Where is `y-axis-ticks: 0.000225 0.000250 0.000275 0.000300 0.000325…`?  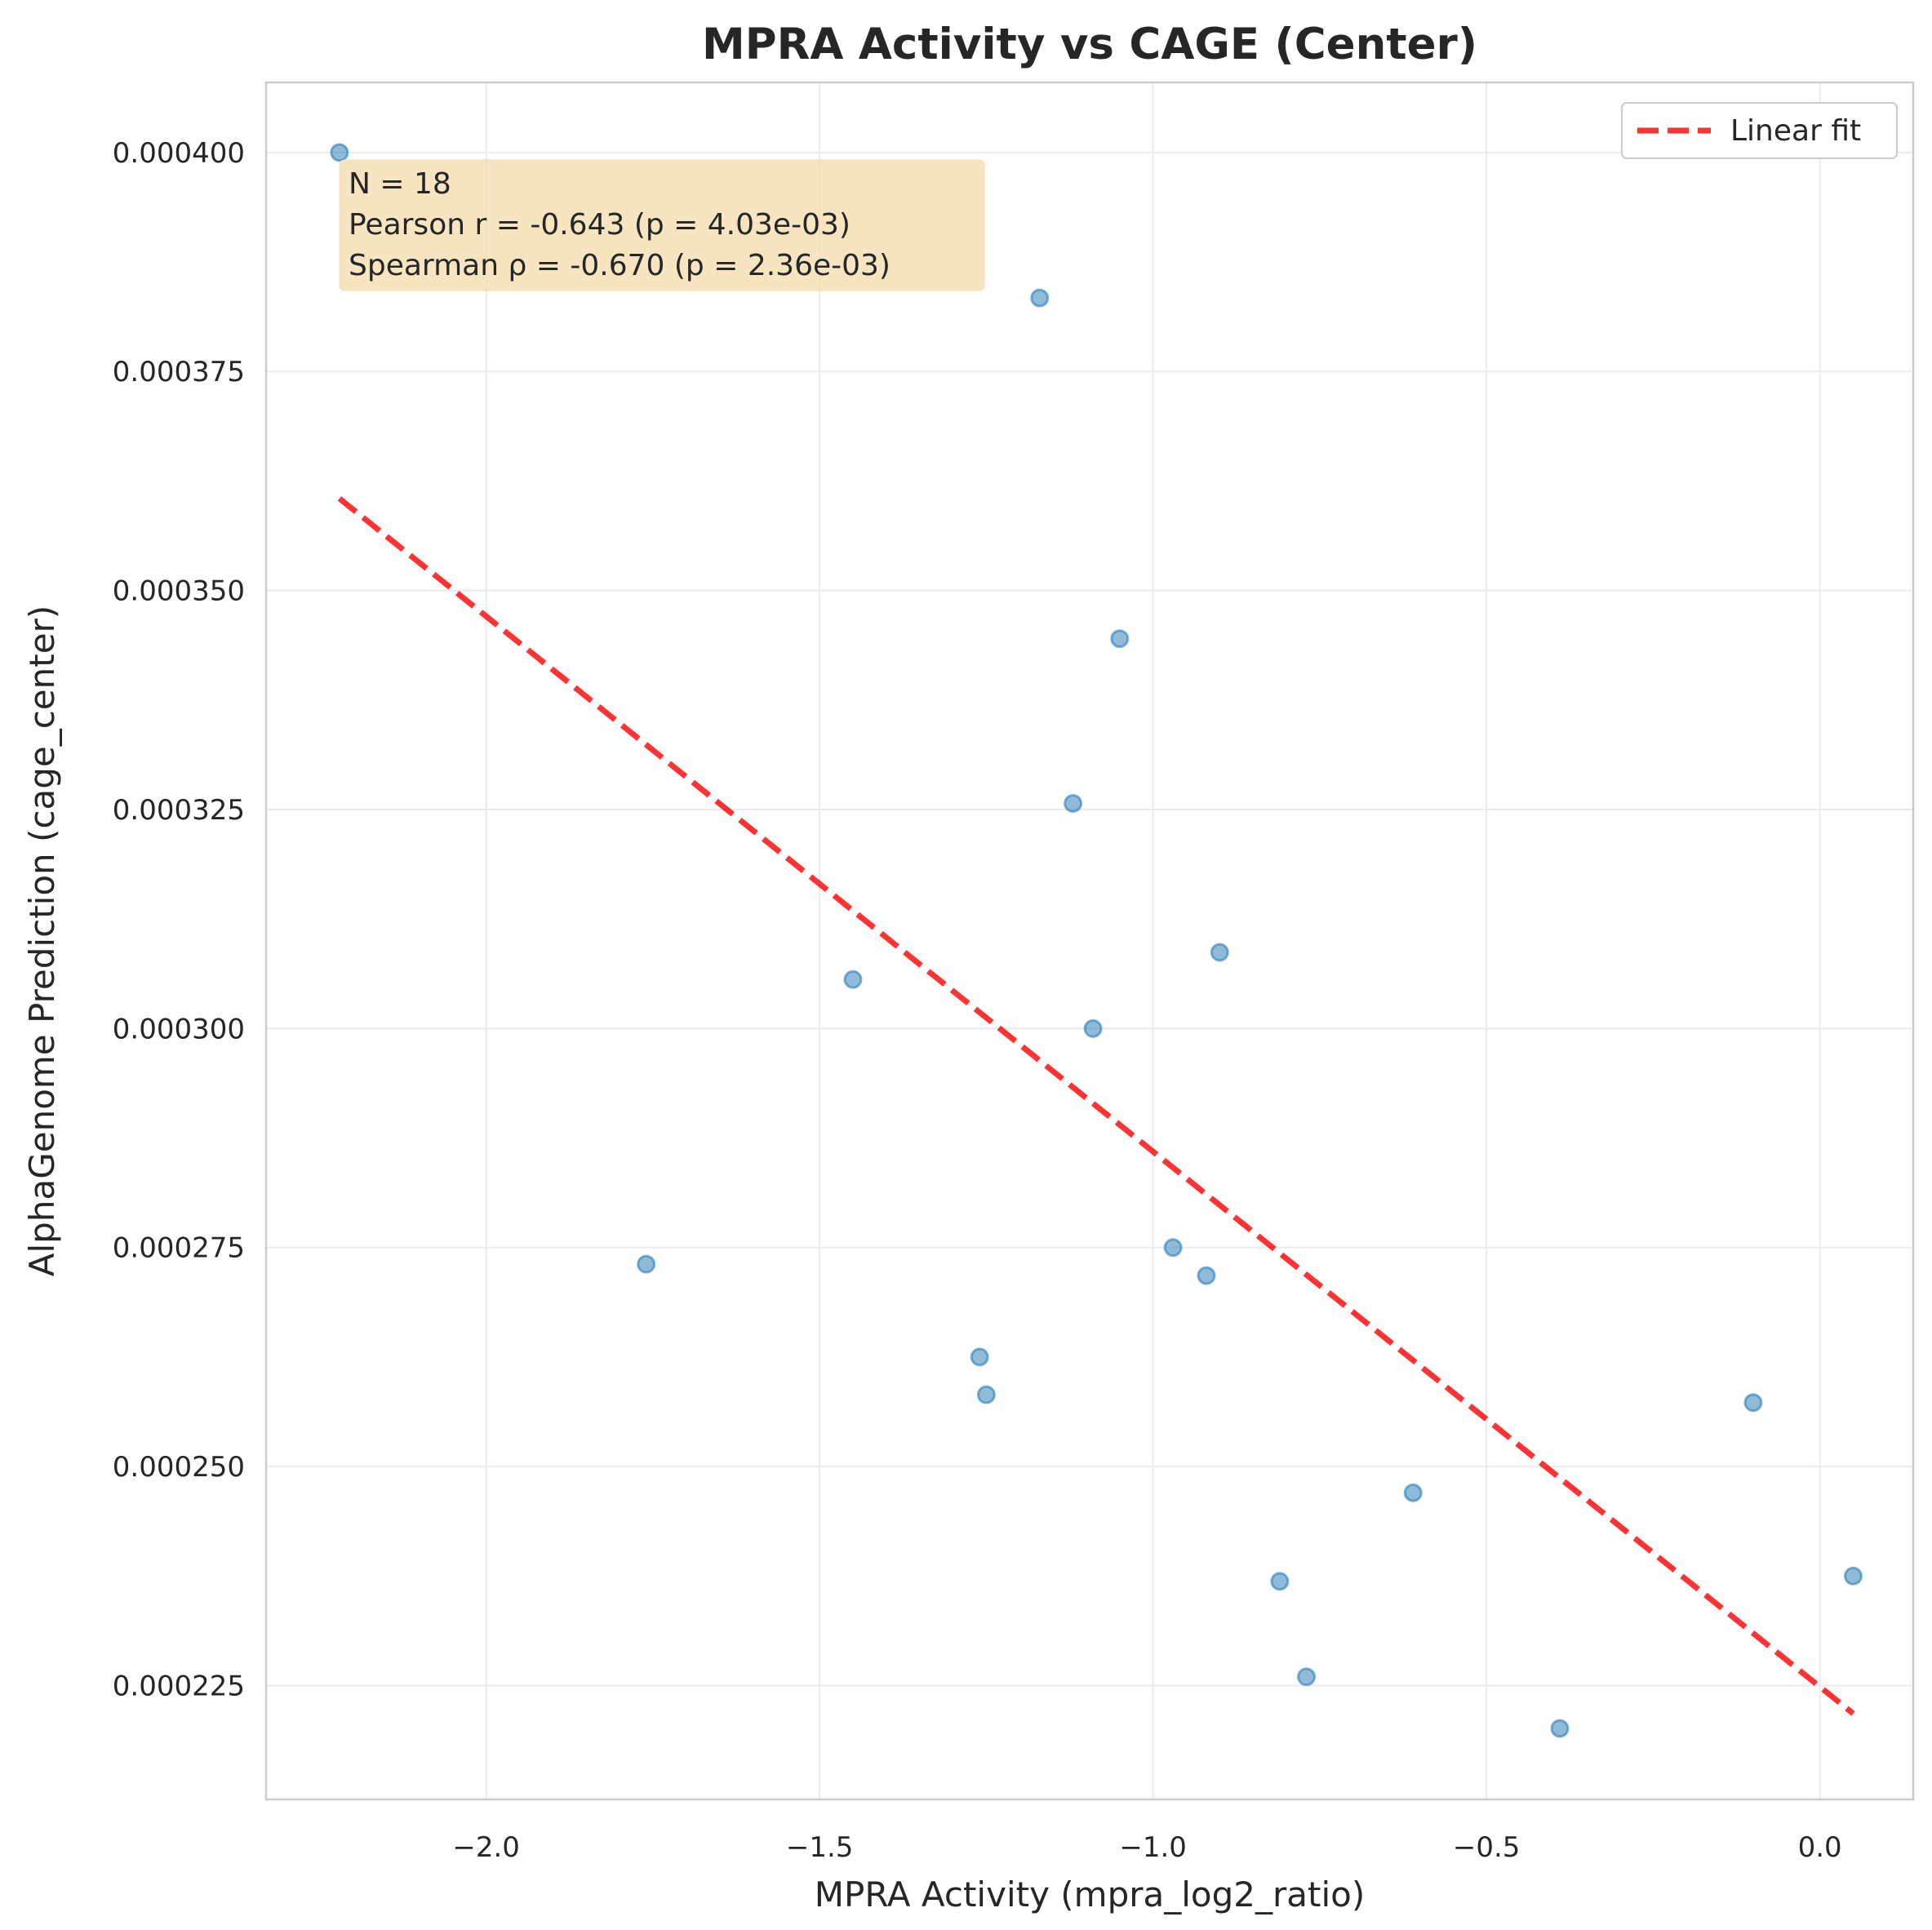 y-axis-ticks: 0.000225 0.000250 0.000275 0.000300 0.000325… is located at coordinates (179, 920).